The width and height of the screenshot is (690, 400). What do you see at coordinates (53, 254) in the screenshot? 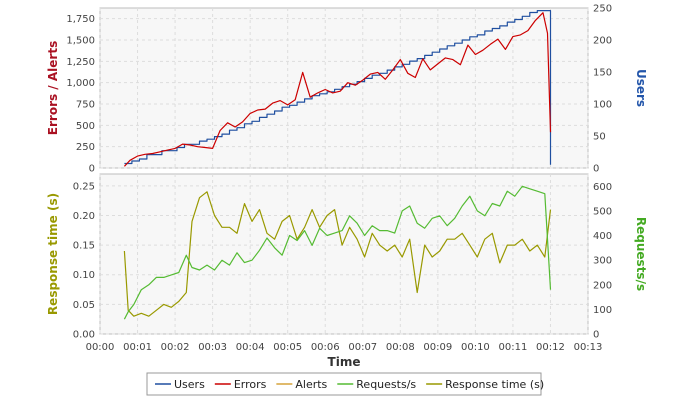
I see `bottom-left-axis-title: Response time (s)` at bounding box center [53, 254].